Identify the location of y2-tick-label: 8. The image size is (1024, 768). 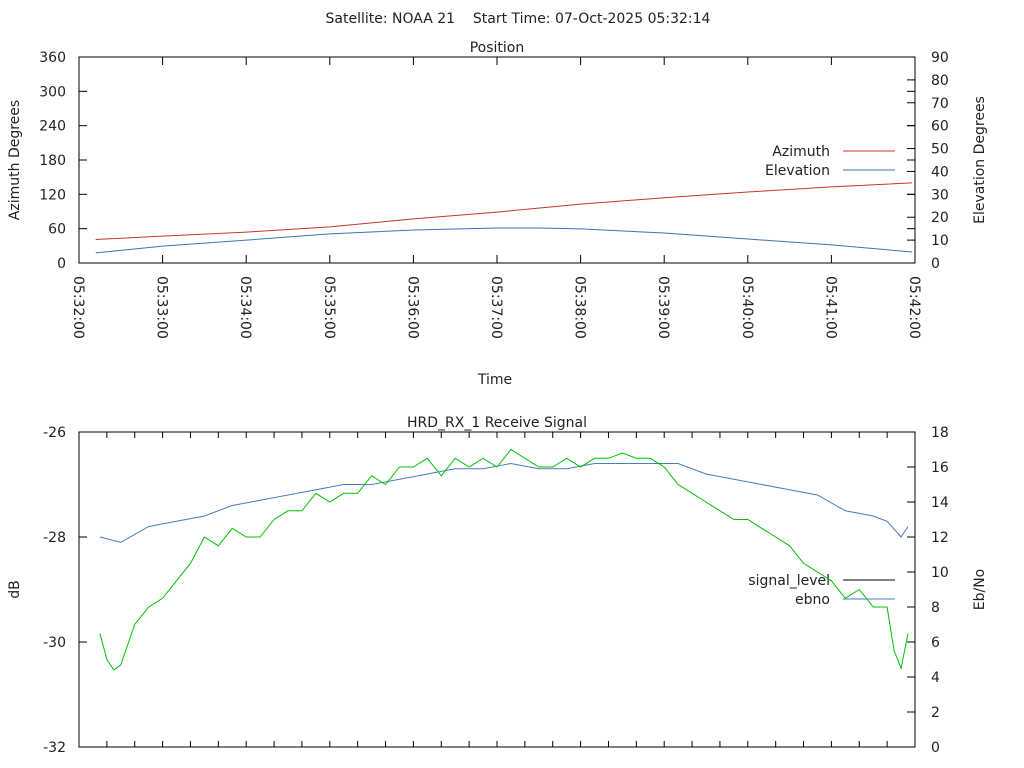
(935, 608).